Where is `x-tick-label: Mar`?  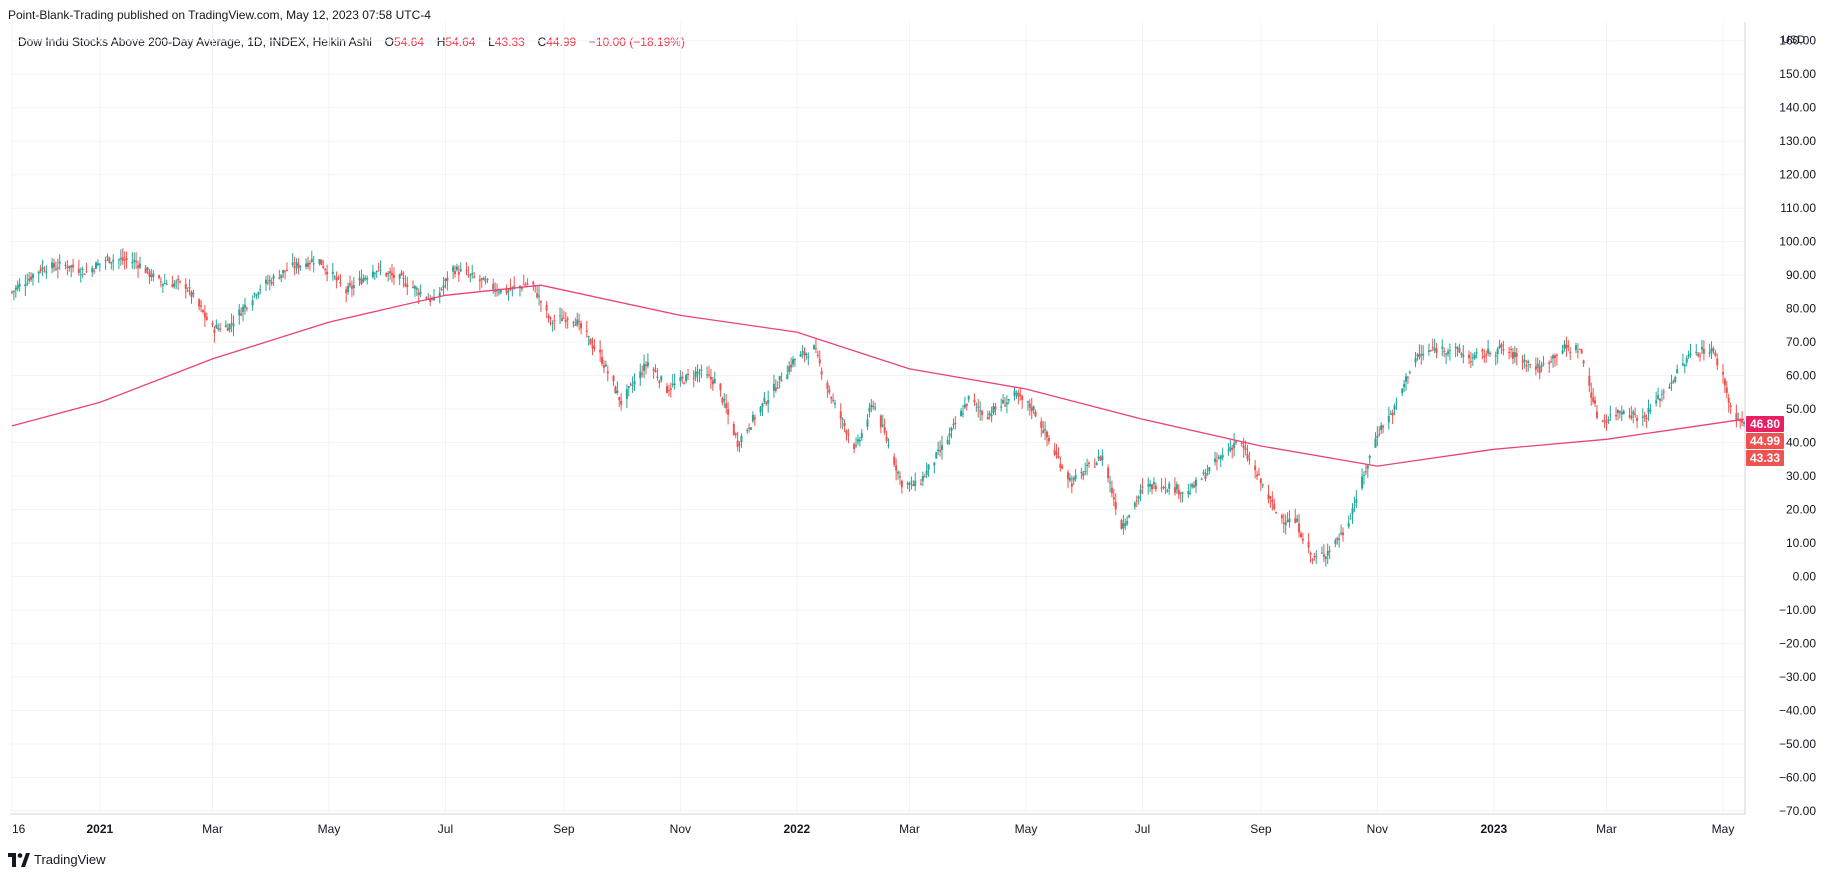
x-tick-label: Mar is located at coordinates (1606, 829).